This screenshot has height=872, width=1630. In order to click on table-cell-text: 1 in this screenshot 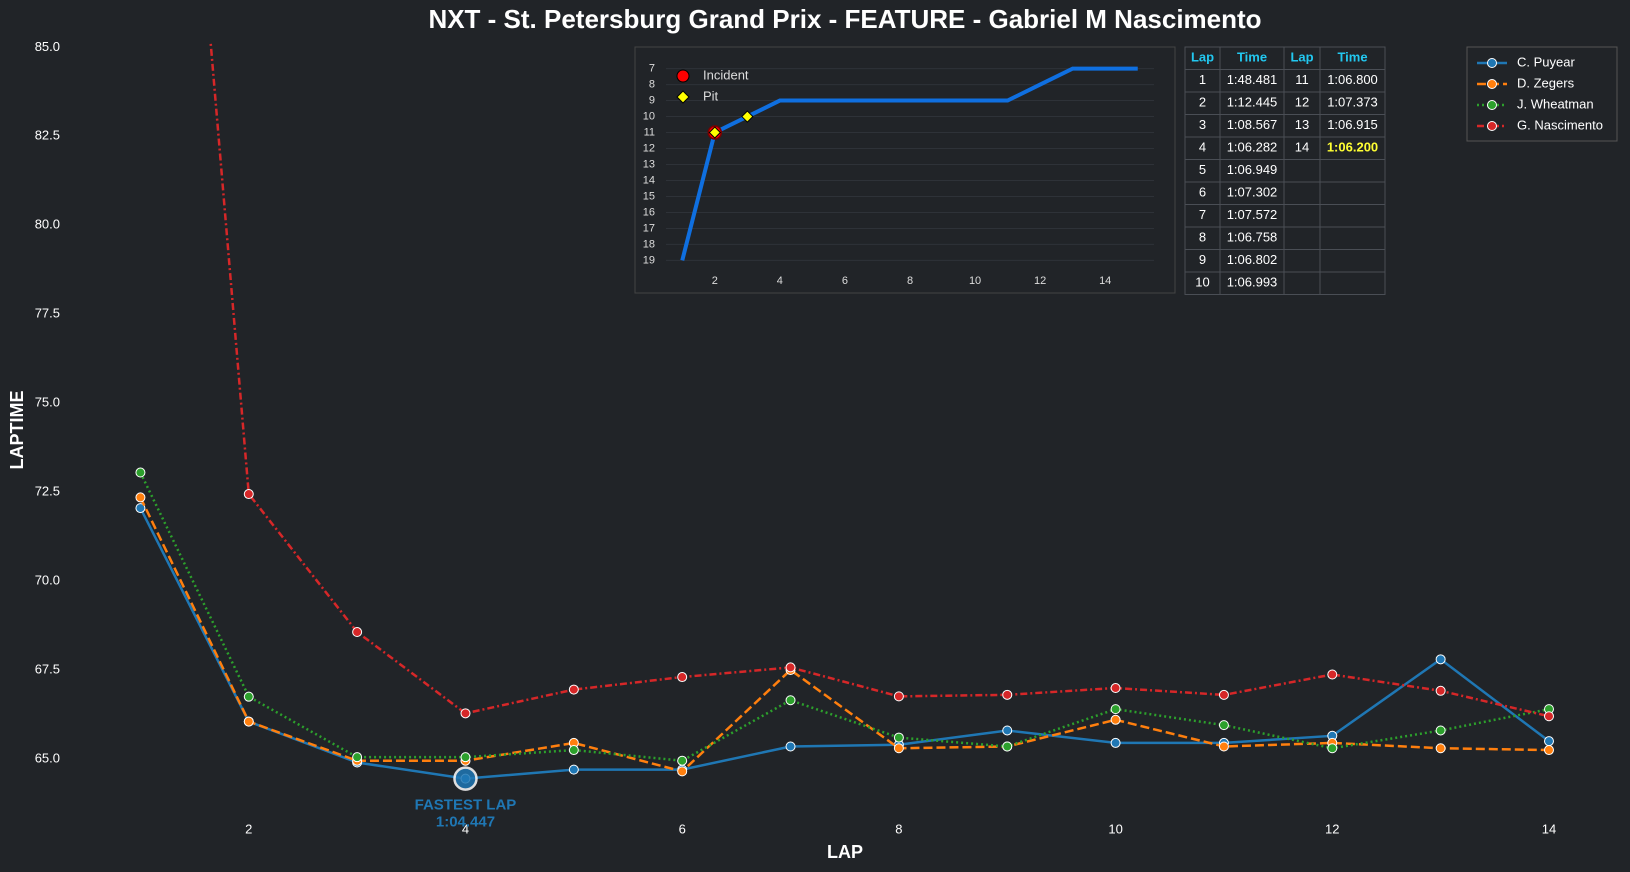, I will do `click(1202, 79)`.